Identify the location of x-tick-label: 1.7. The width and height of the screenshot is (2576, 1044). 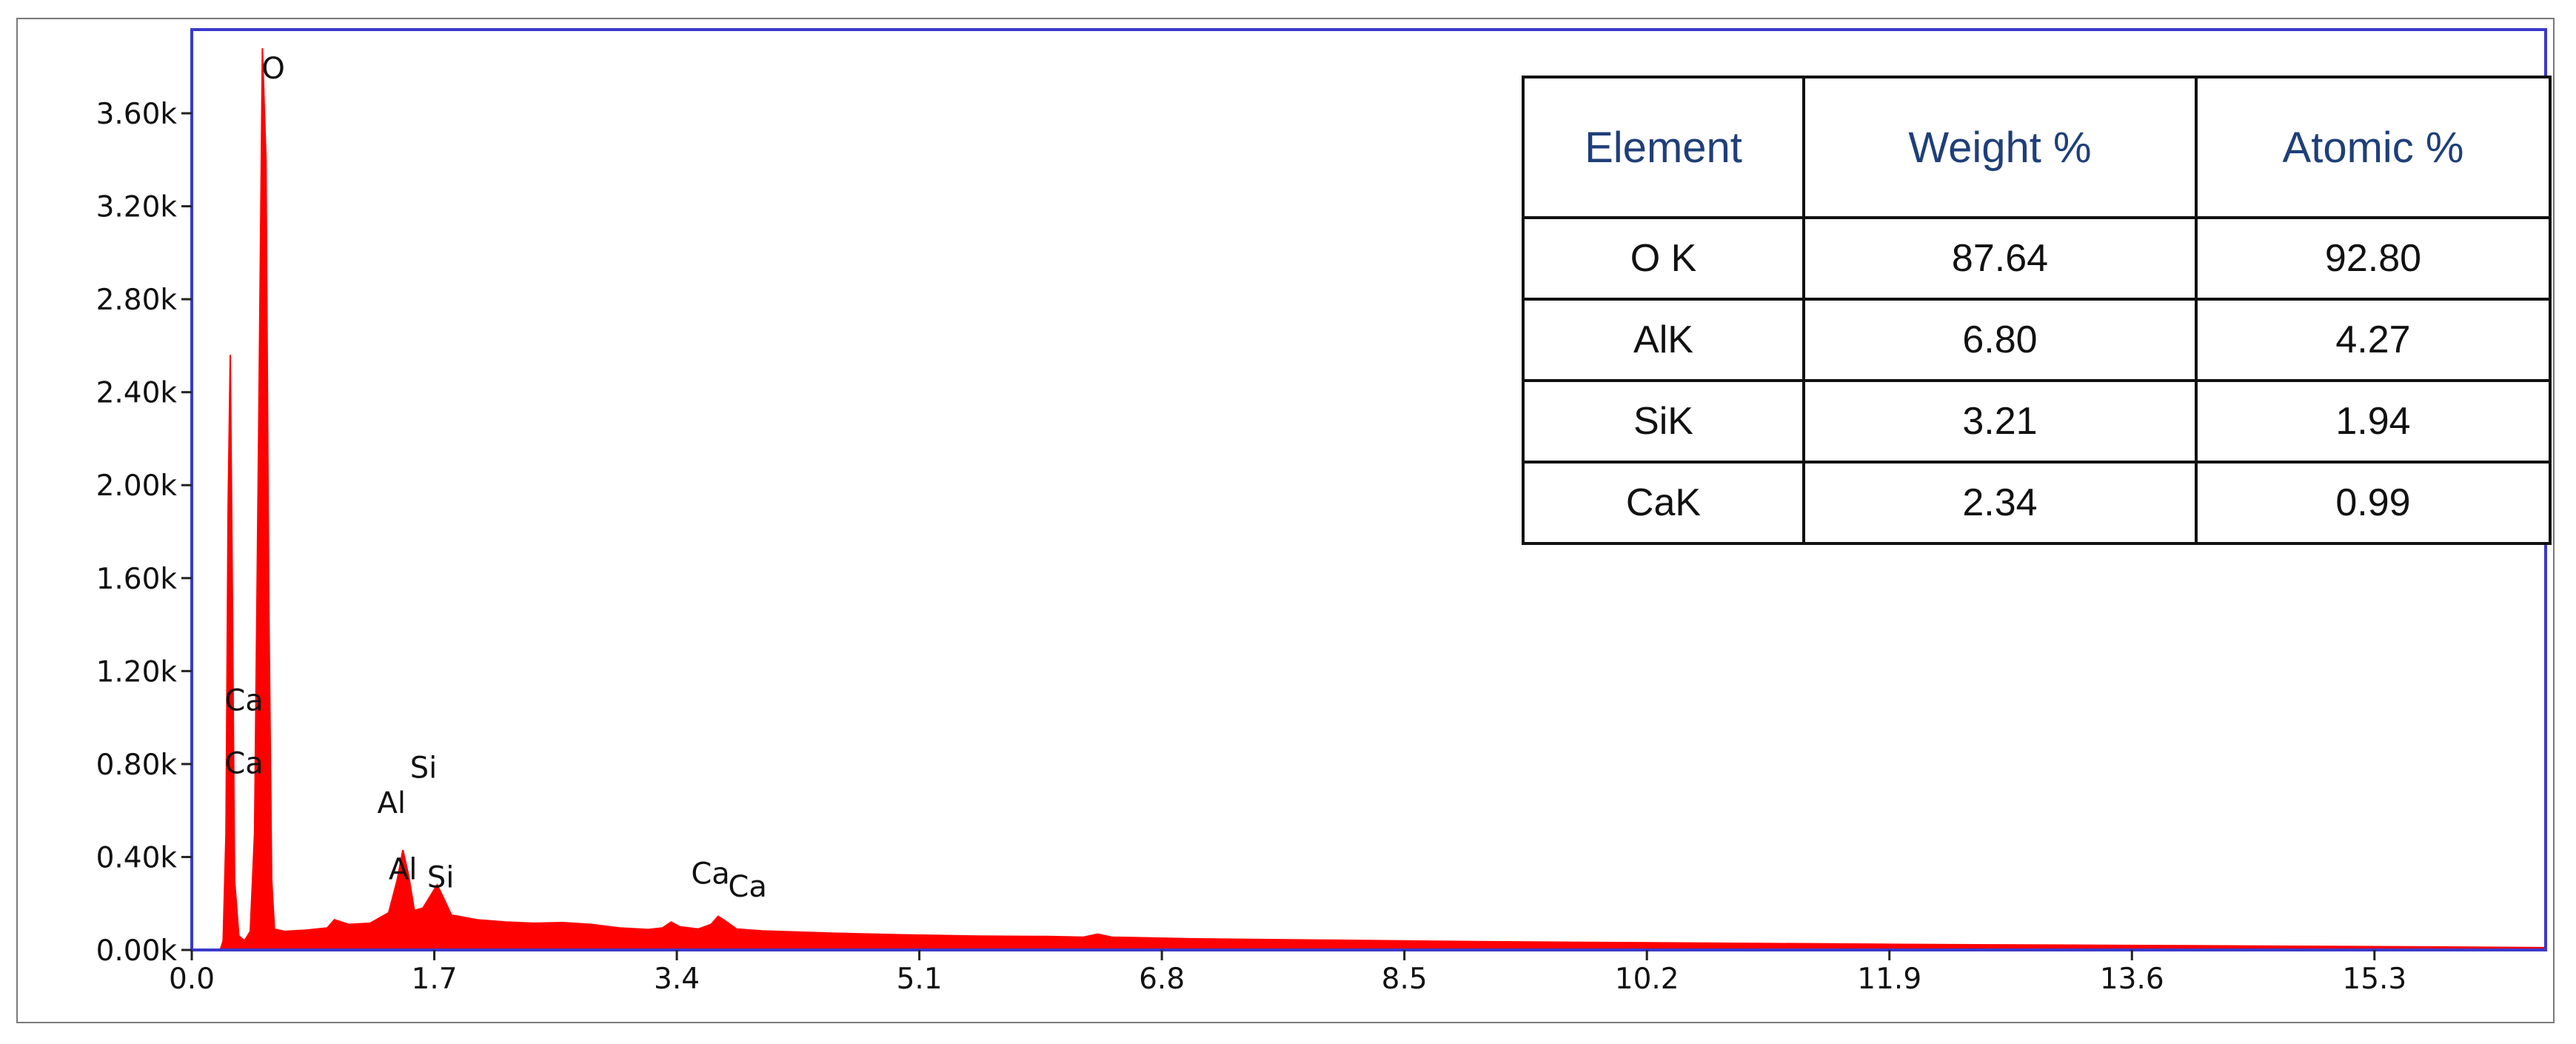
(435, 979).